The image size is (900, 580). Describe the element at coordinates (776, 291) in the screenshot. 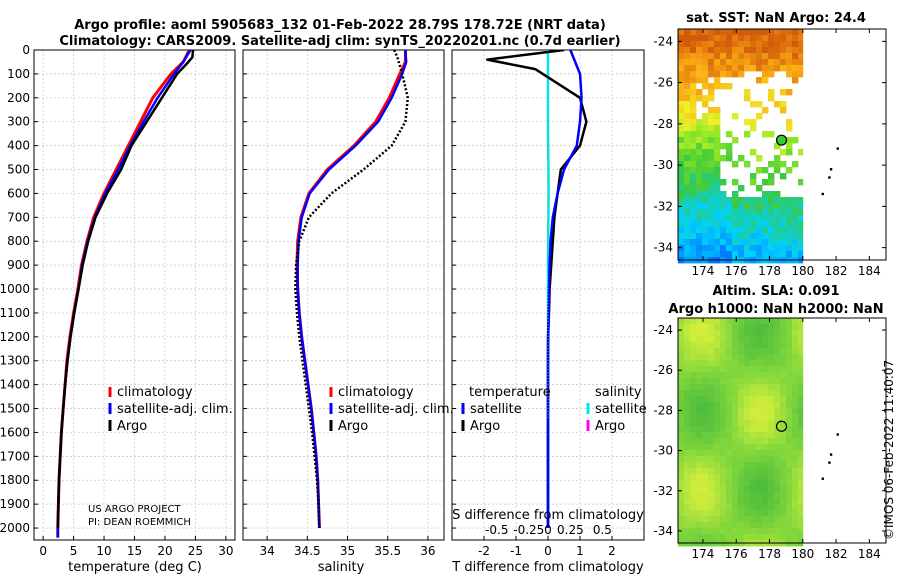

I see `sla-map-title: Altim. SLA: 0.091` at that location.